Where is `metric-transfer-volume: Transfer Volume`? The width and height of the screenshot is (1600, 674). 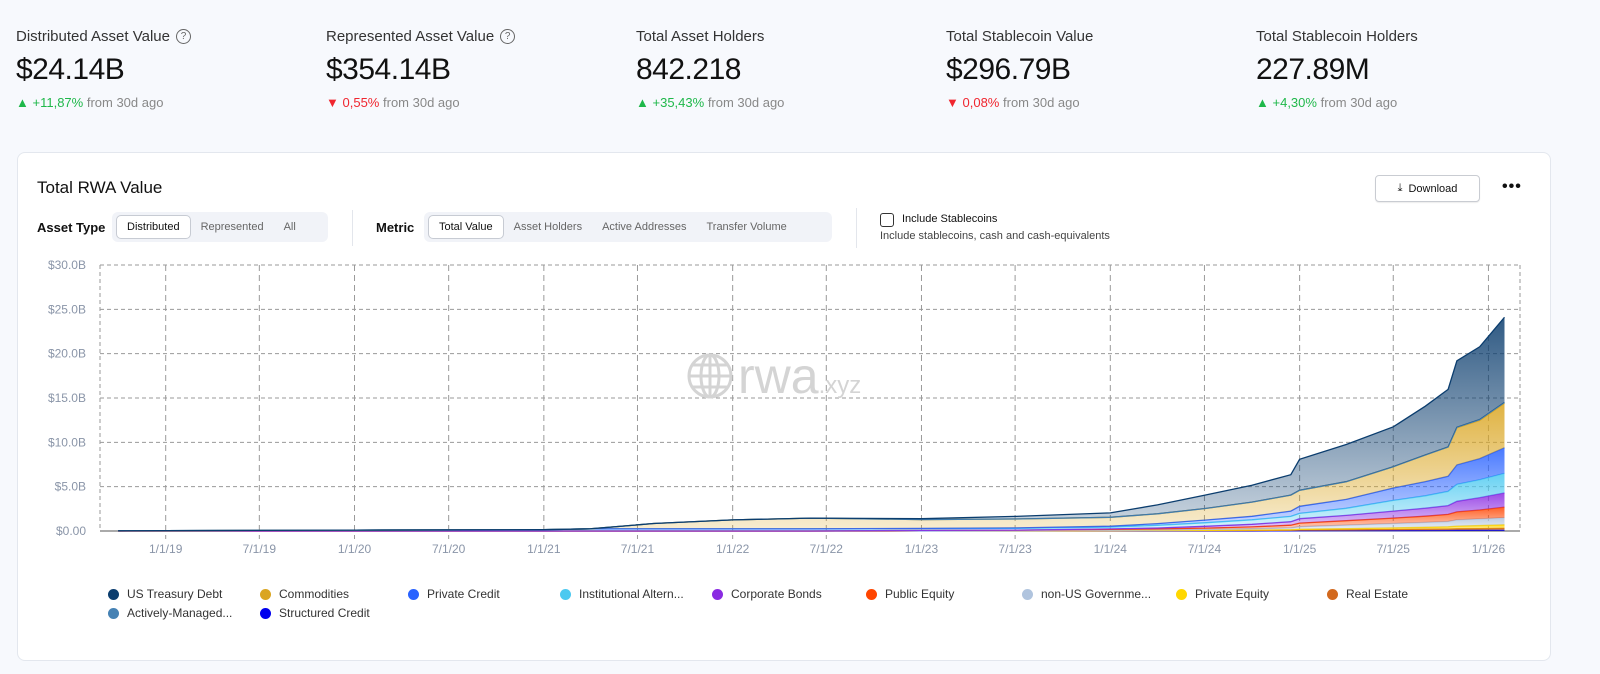
metric-transfer-volume: Transfer Volume is located at coordinates (746, 227).